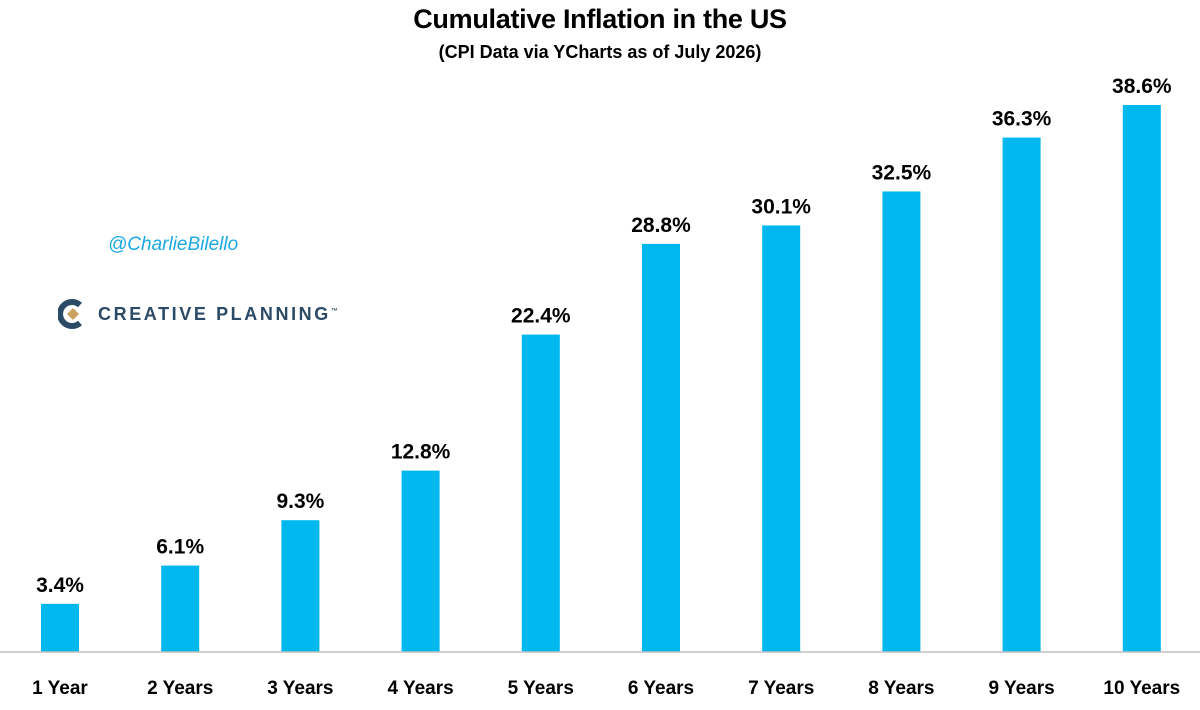  I want to click on x-tick-label-1: 1 Year, so click(60, 688).